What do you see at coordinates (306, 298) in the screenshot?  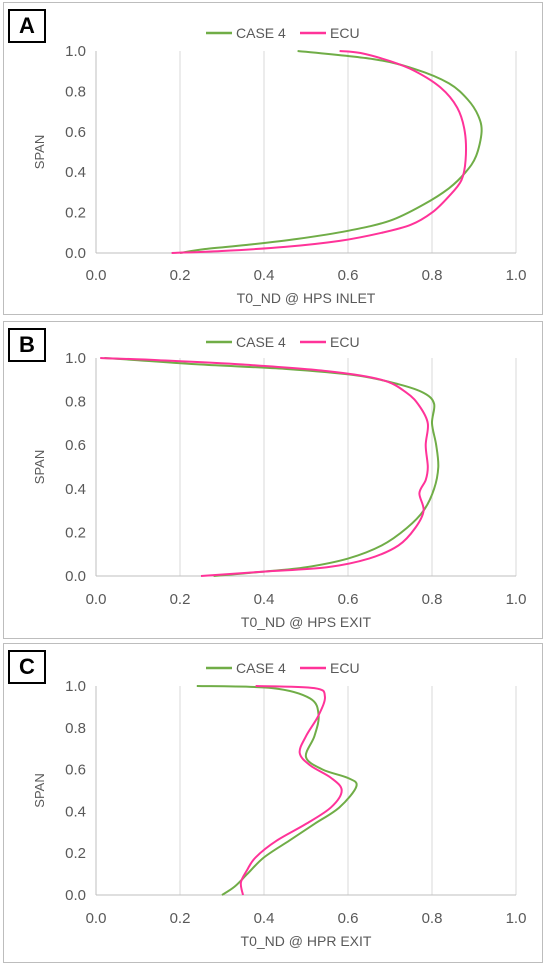 I see `x-axis-label: T0_ND @ HPS INLET` at bounding box center [306, 298].